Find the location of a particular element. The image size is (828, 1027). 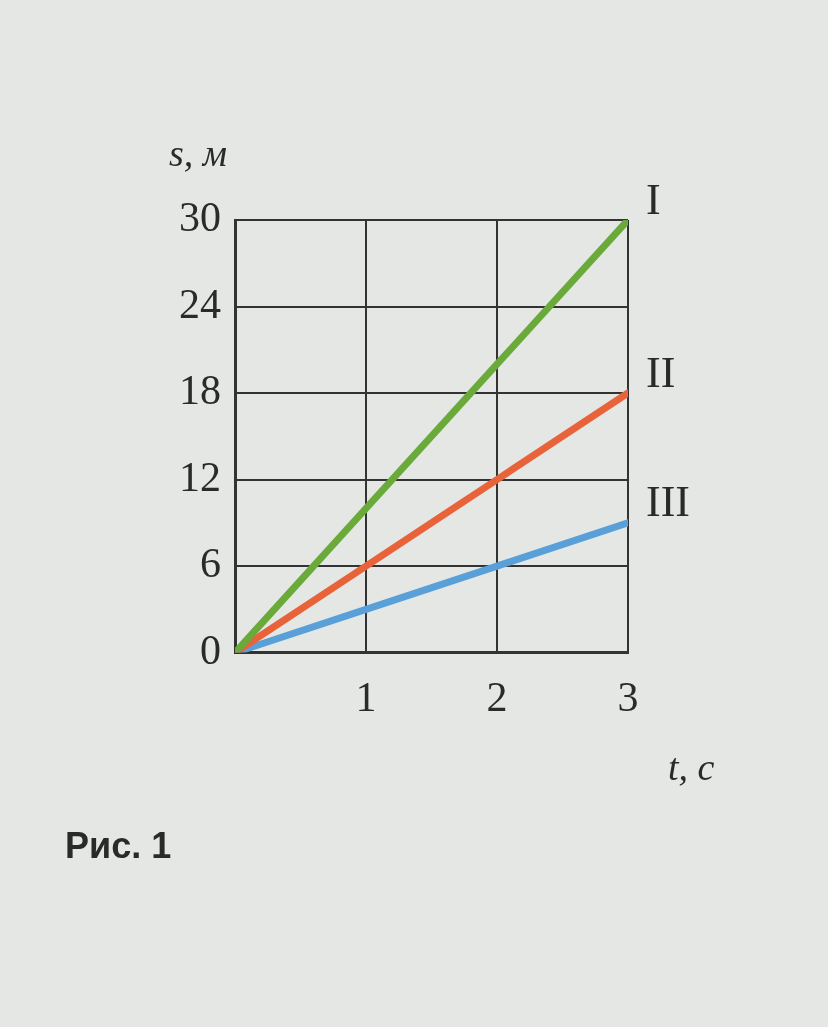

x-tick-label: 2 is located at coordinates (497, 696).